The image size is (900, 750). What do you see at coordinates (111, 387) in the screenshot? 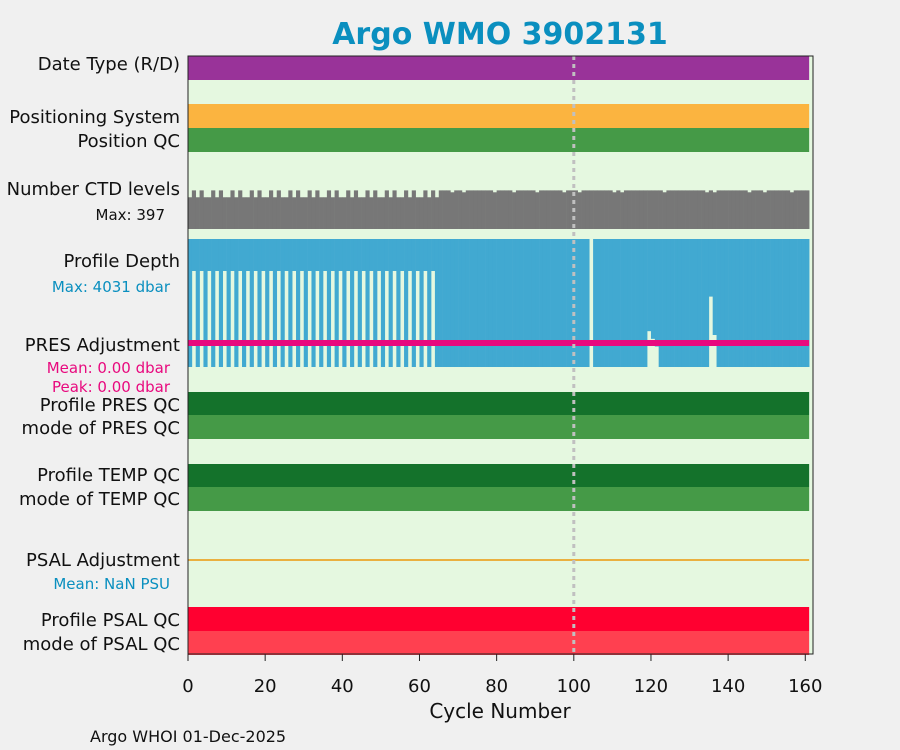
I see `note-pres-peak: Peak: 0.00 dbar` at bounding box center [111, 387].